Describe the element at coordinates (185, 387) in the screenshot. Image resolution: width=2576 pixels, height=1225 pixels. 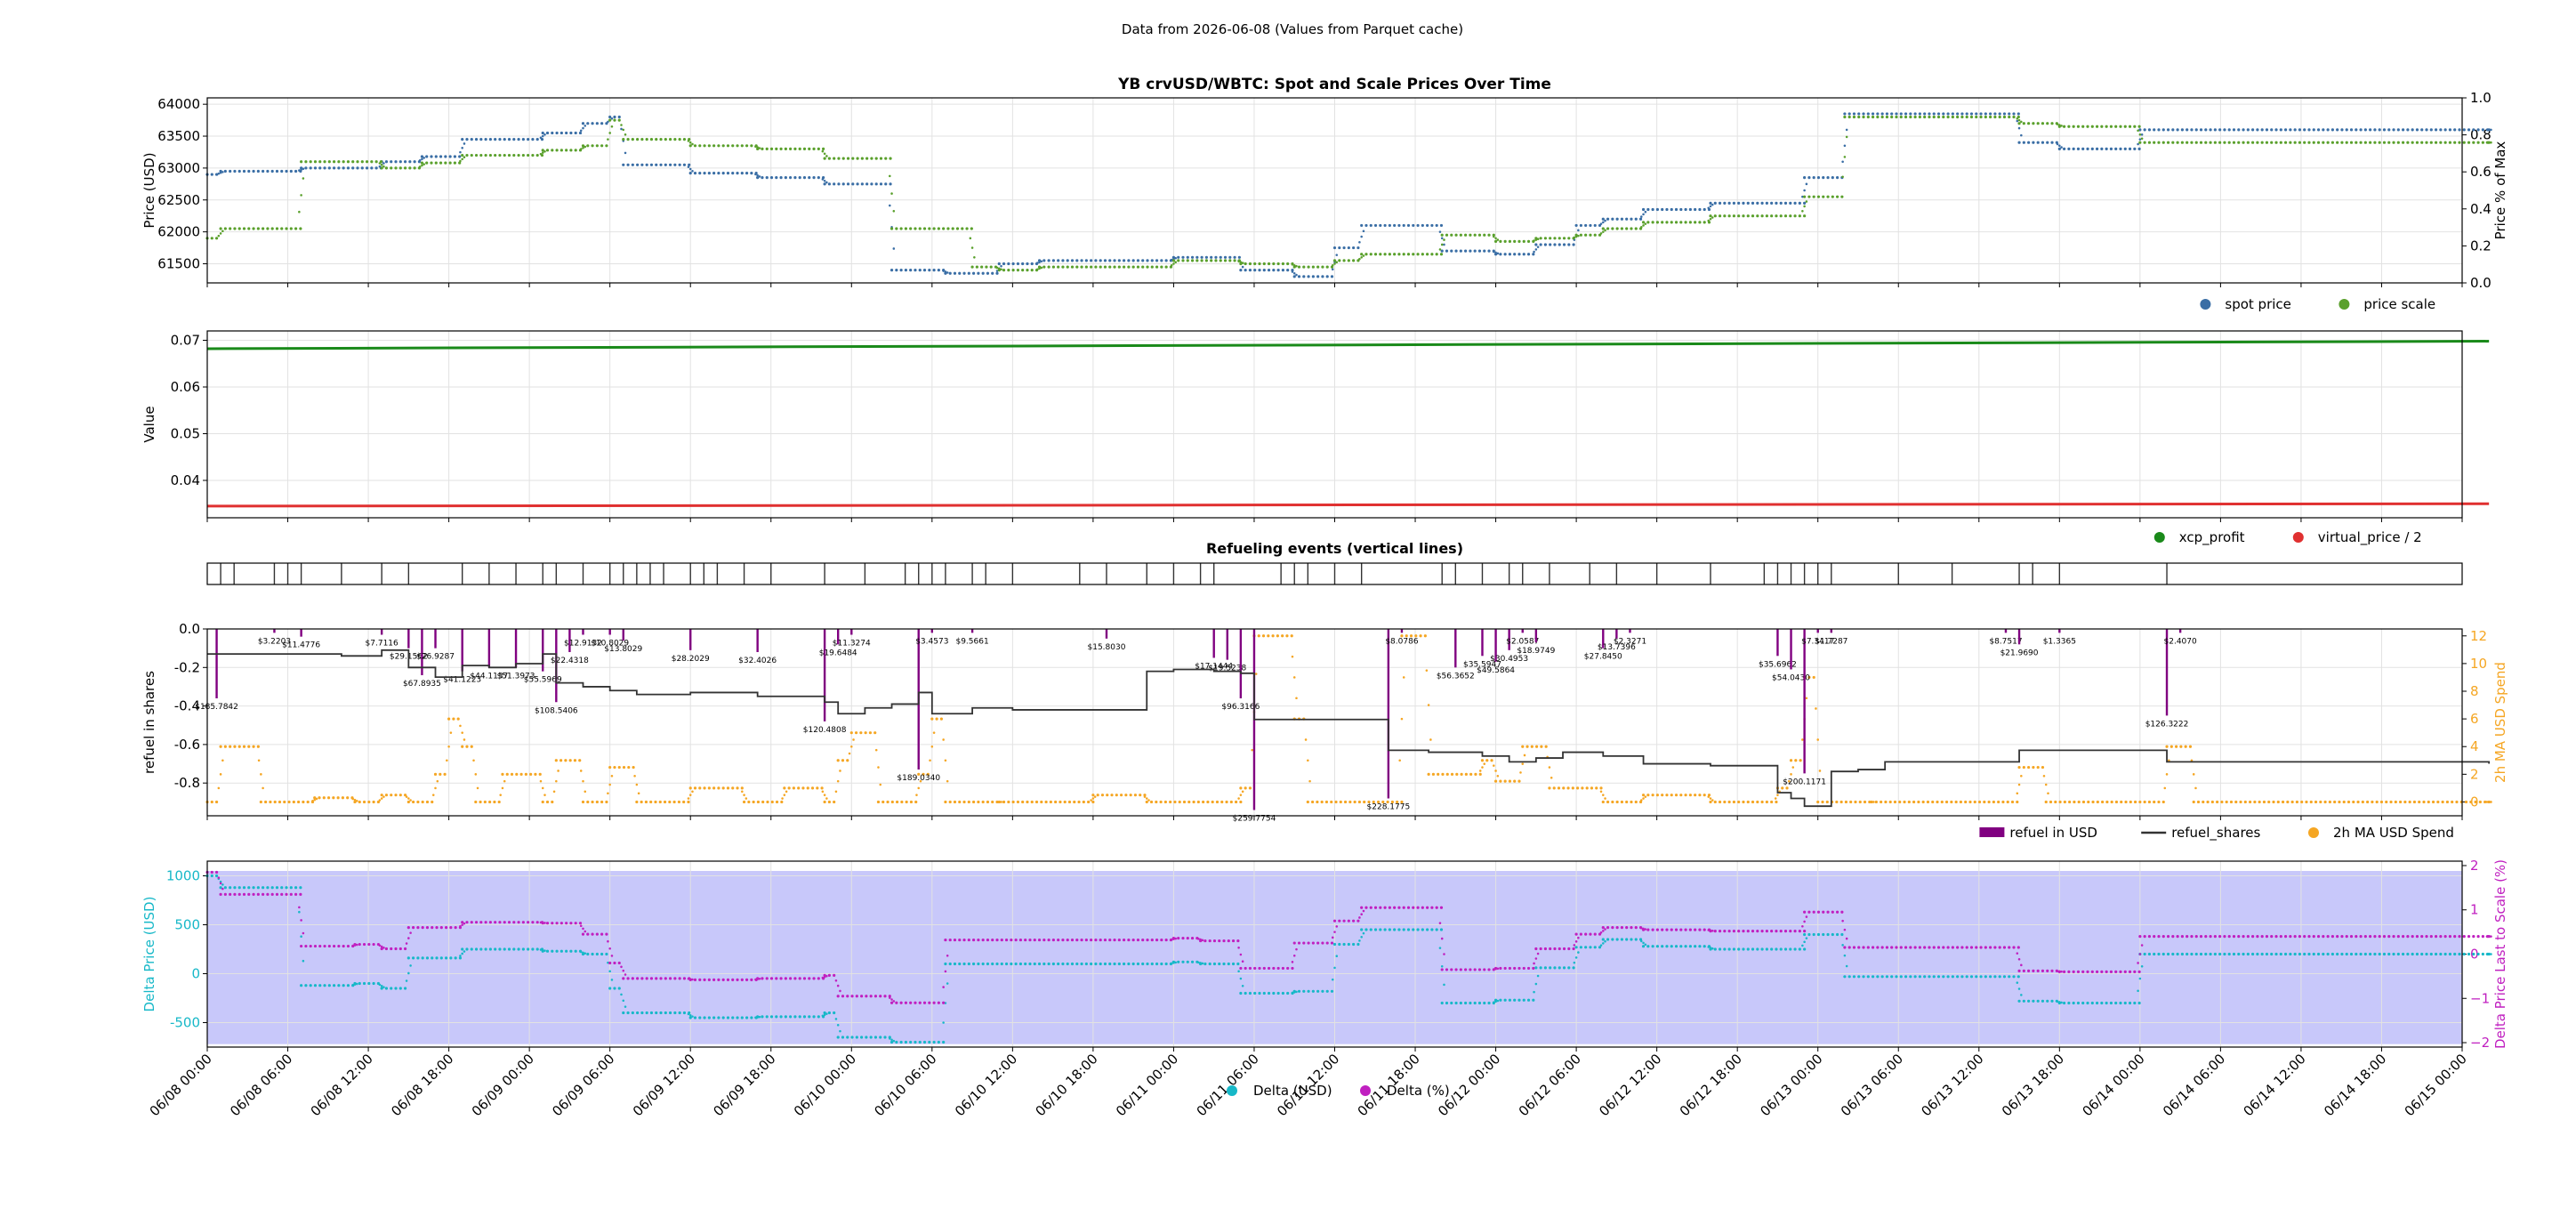
I see `y-tick-label: 0.06` at that location.